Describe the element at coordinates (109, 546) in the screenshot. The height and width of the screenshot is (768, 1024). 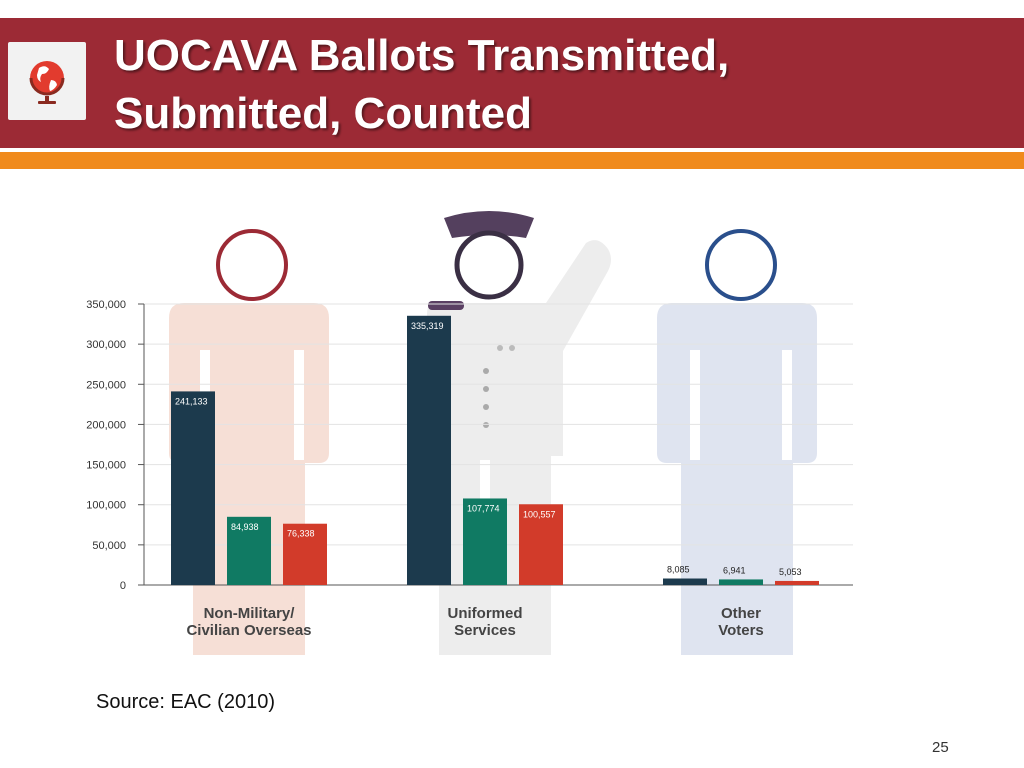
I see `y-tick-label: 50,000` at that location.